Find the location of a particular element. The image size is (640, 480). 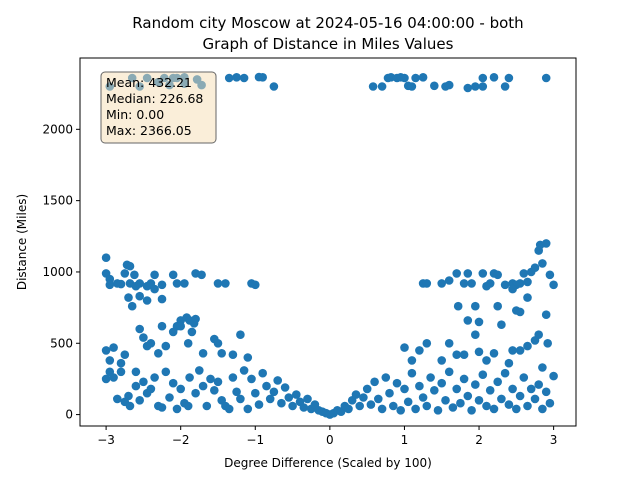

y-tick-label: 500 is located at coordinates (61, 343).